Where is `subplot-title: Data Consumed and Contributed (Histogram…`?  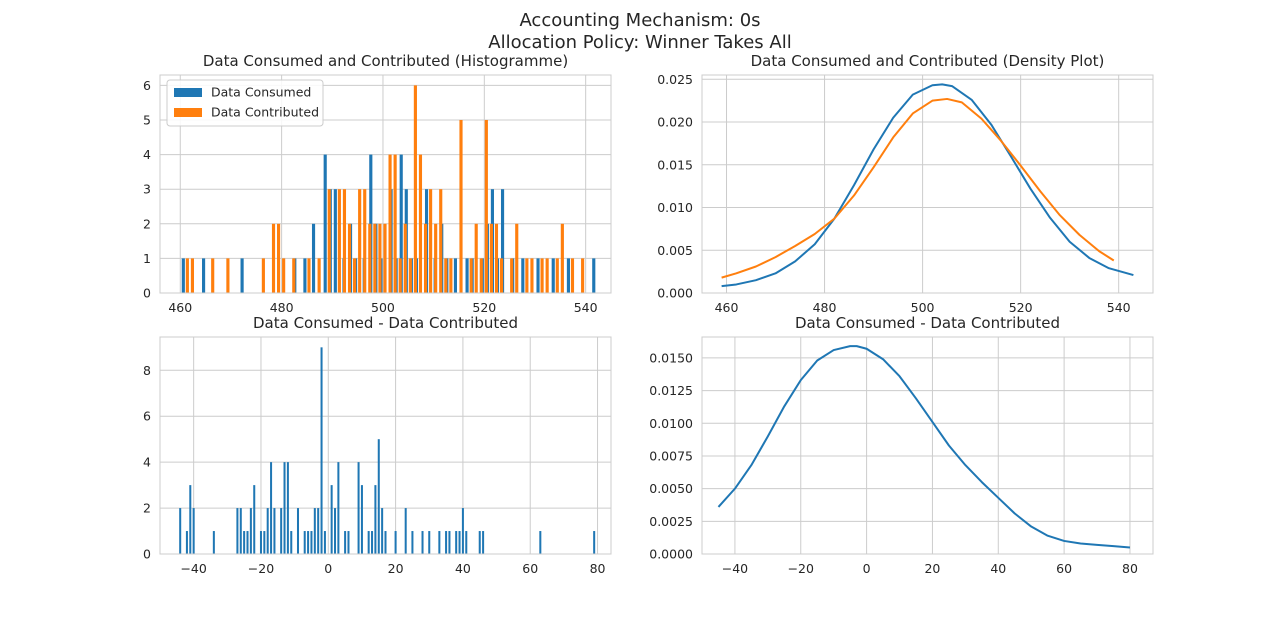
subplot-title: Data Consumed and Contributed (Histogram… is located at coordinates (385, 61).